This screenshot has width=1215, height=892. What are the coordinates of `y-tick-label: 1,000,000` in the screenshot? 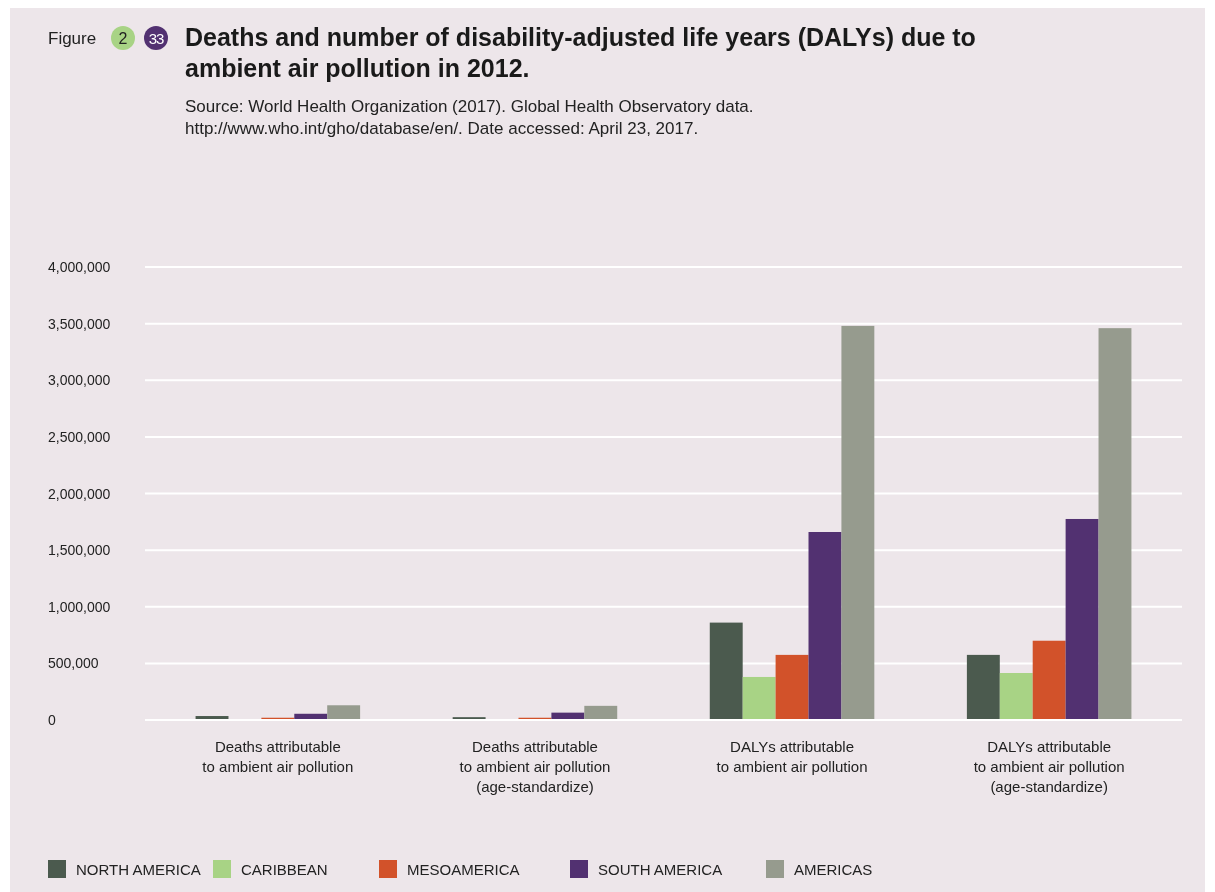 It's located at (79, 606).